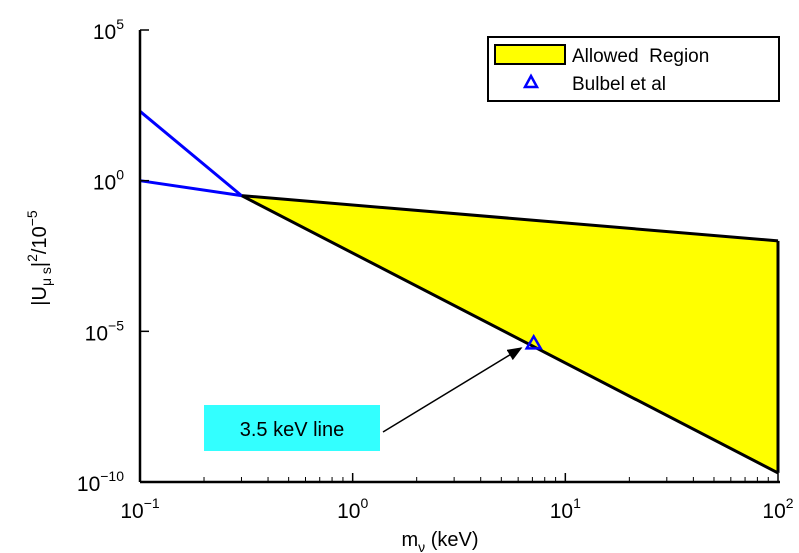 This screenshot has height=553, width=799. I want to click on annotation-3-5kev: 3.5 keV line, so click(363, 399).